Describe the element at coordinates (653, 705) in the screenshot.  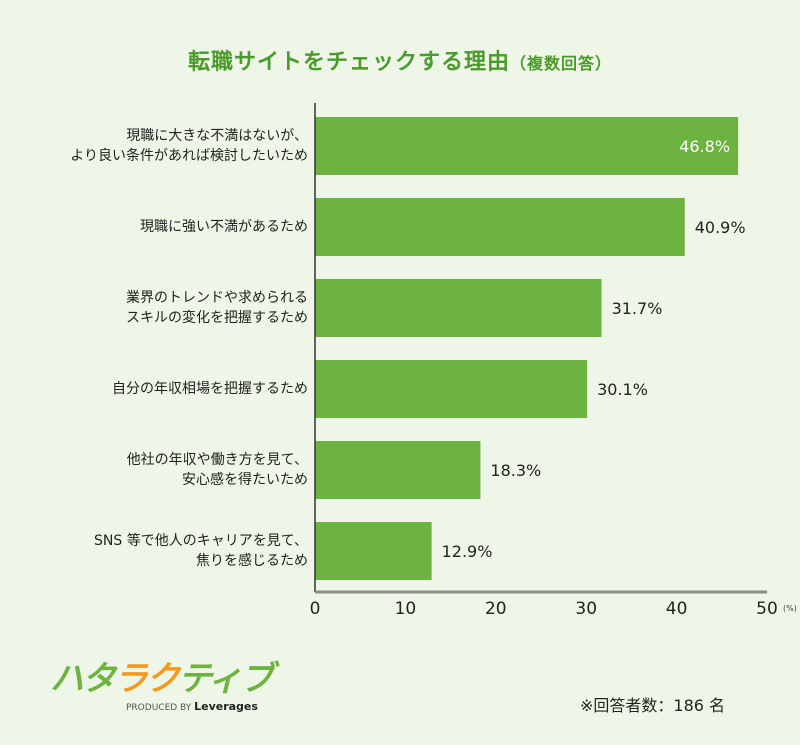
I see `respondent-note: ※回答者数：186 名` at that location.